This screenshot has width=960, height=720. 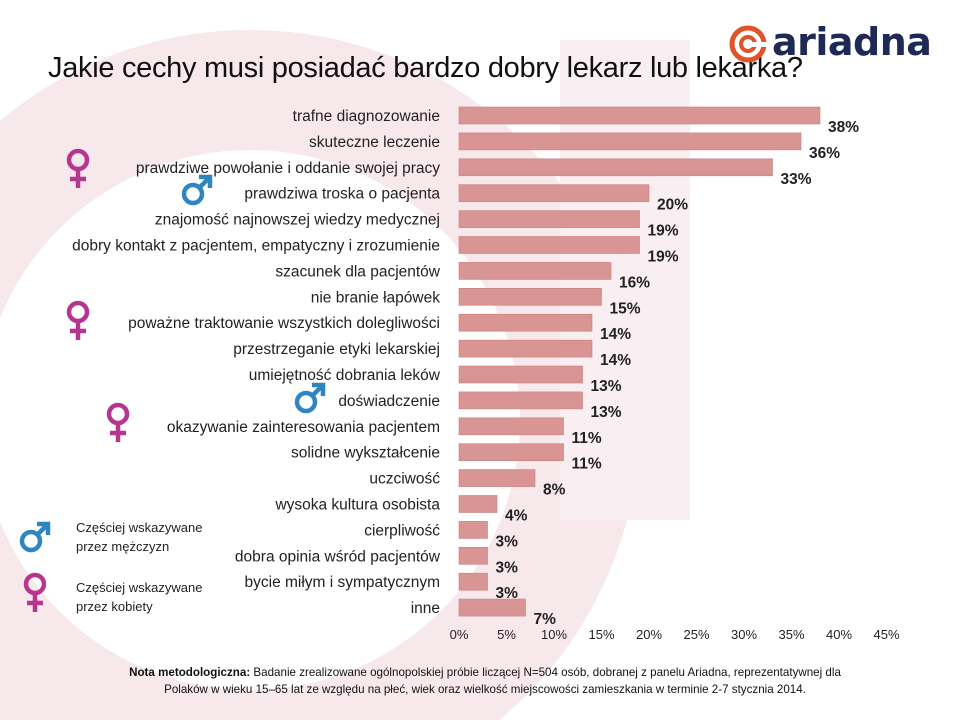 I want to click on legend-female-text: Częściej wskazywane przez kobiety, so click(x=139, y=597).